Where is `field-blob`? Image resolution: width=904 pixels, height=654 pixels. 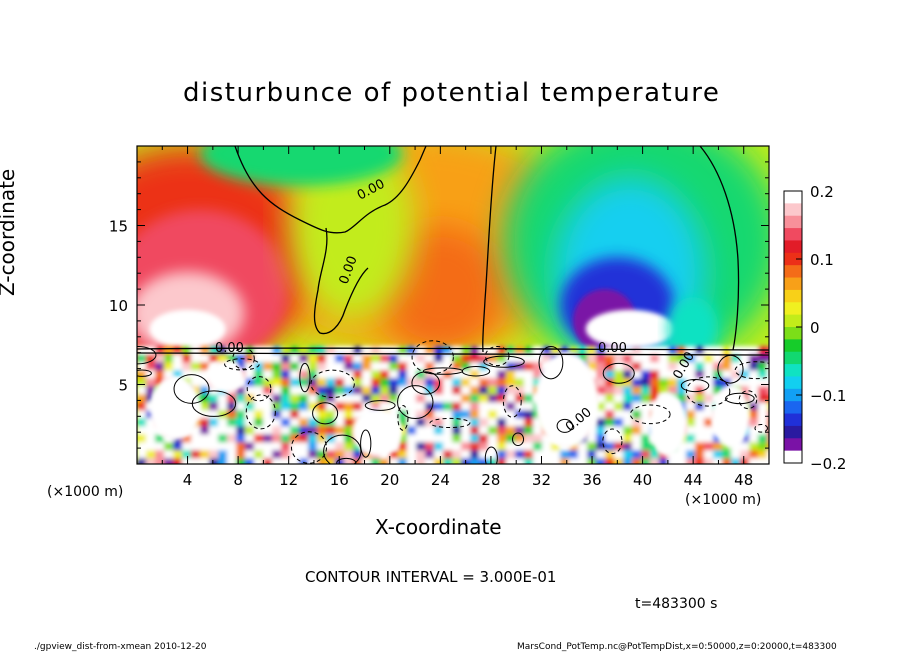 field-blob is located at coordinates (693, 329).